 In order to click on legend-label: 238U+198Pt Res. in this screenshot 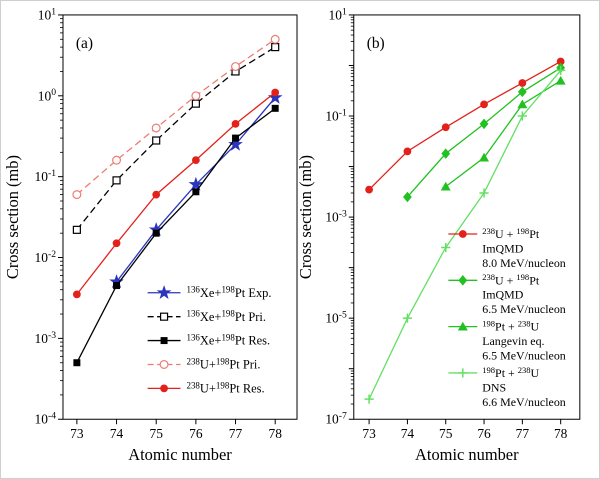, I will do `click(225, 387)`.